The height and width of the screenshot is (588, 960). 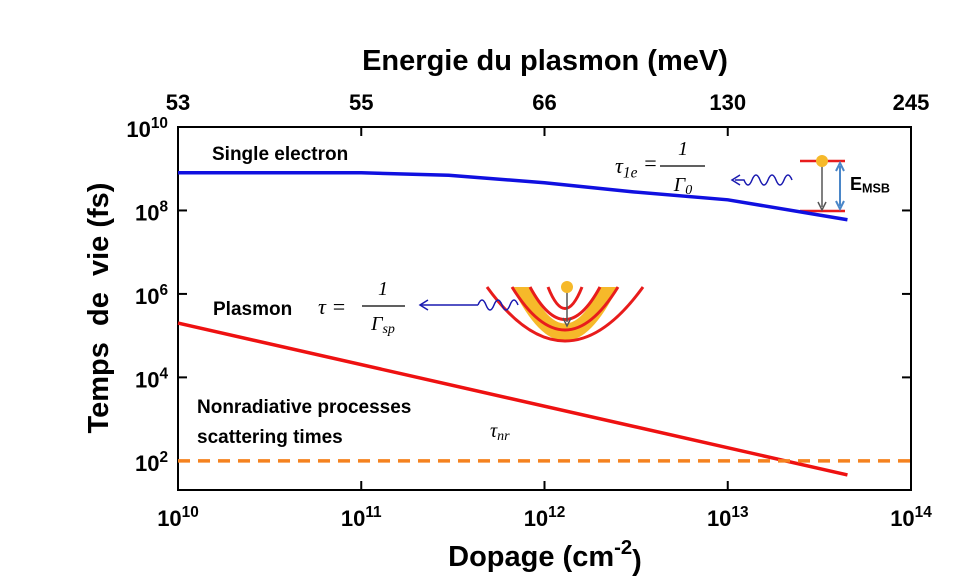 I want to click on y-tick-label: 10⁴, so click(x=151, y=379).